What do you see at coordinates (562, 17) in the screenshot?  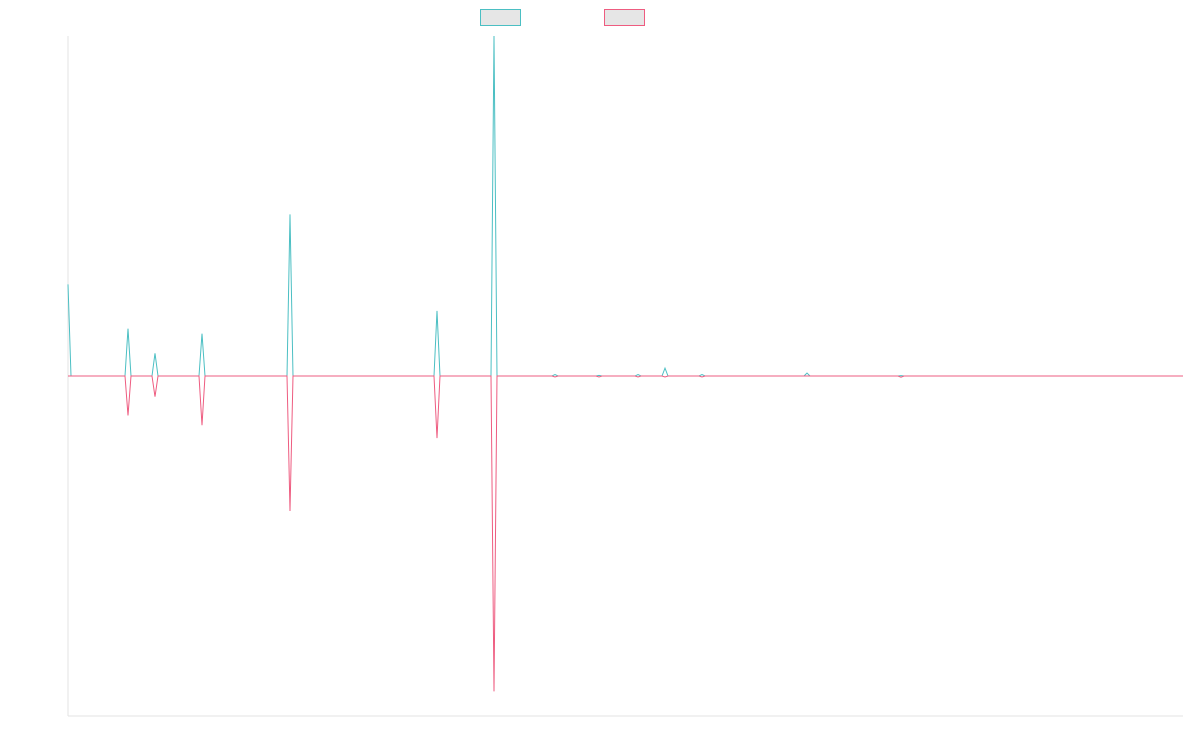 I see `legend` at bounding box center [562, 17].